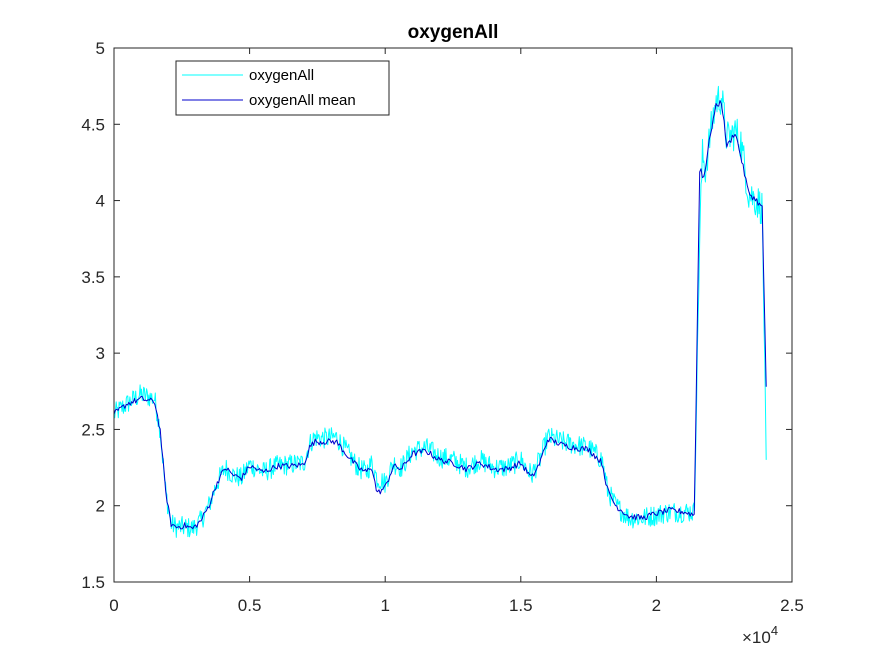 This screenshot has height=656, width=875. I want to click on legend-label-oxygenall-mean: oxygenAll mean, so click(302, 100).